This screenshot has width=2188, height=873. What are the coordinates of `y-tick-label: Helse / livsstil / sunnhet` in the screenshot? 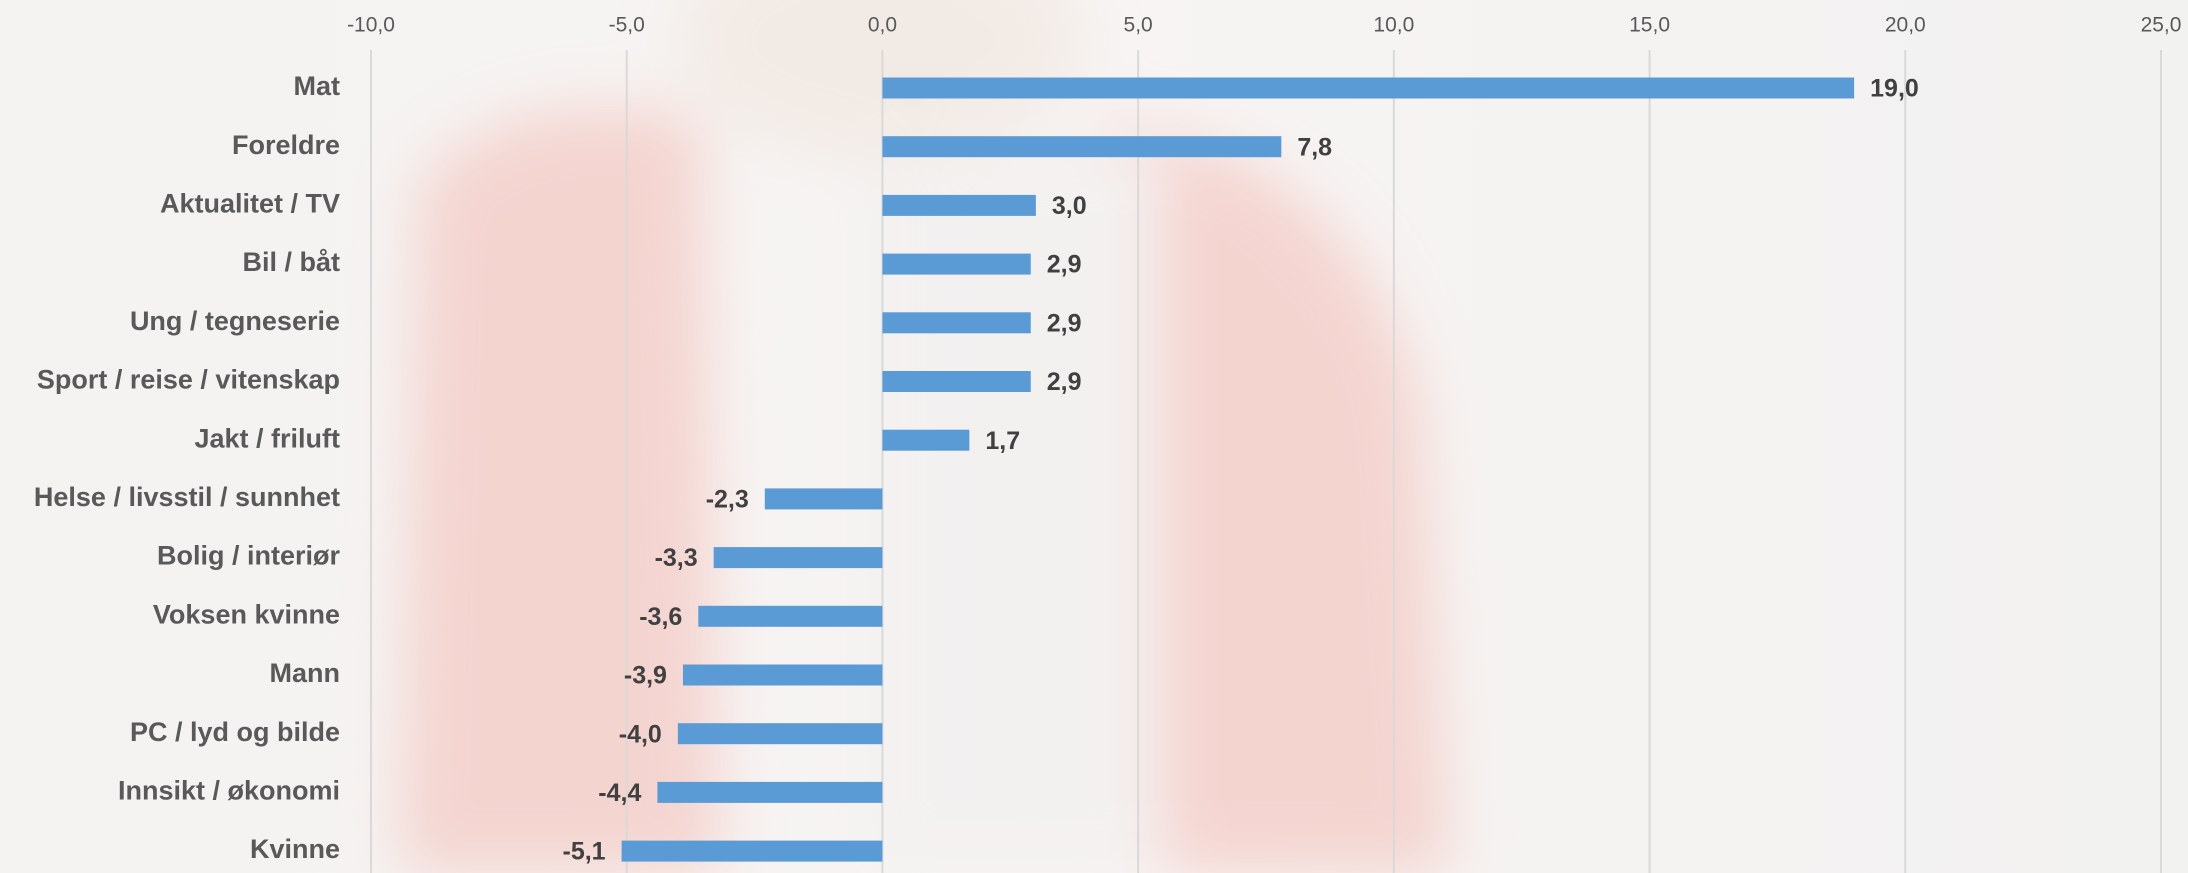 It's located at (187, 497).